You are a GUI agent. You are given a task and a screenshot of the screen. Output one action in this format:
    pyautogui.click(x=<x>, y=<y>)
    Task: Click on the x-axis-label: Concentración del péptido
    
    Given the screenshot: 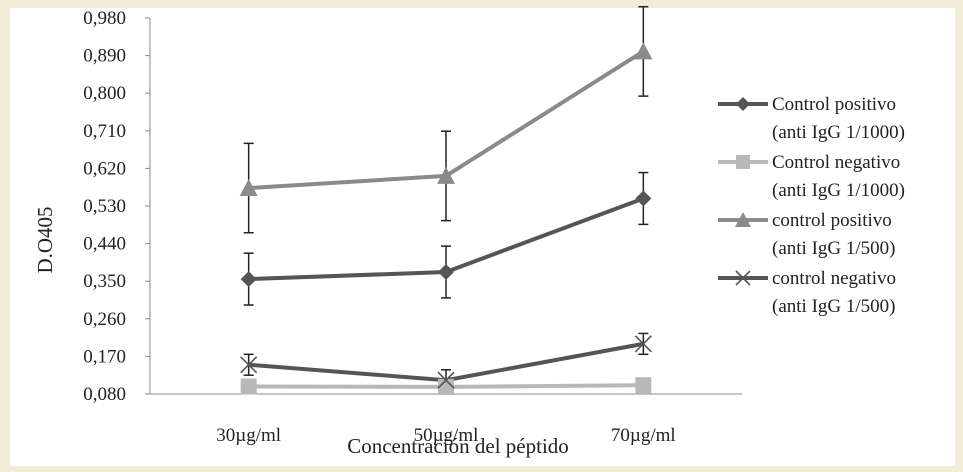 What is the action you would take?
    pyautogui.click(x=458, y=446)
    